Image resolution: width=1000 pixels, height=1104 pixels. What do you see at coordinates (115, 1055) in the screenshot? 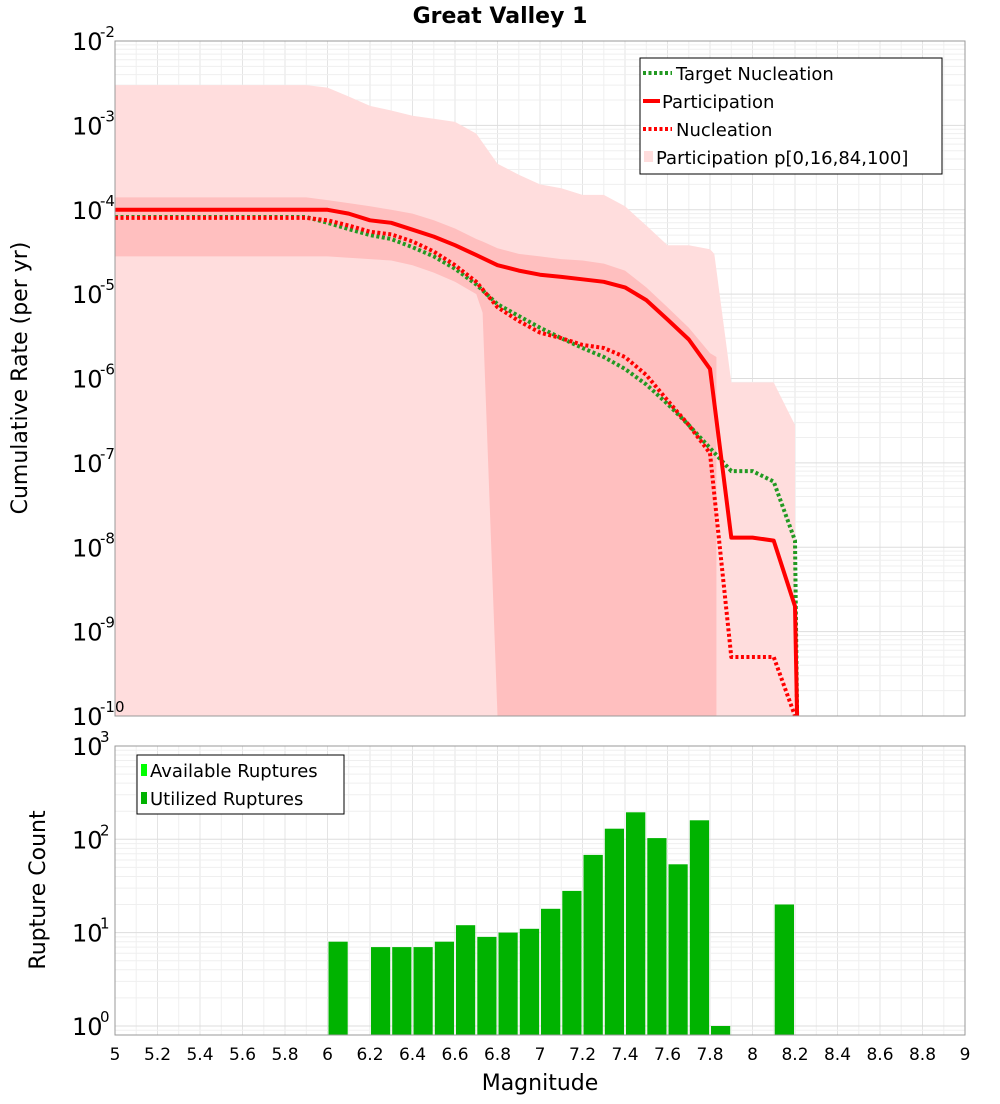
I see `x-tick-label: 5` at bounding box center [115, 1055].